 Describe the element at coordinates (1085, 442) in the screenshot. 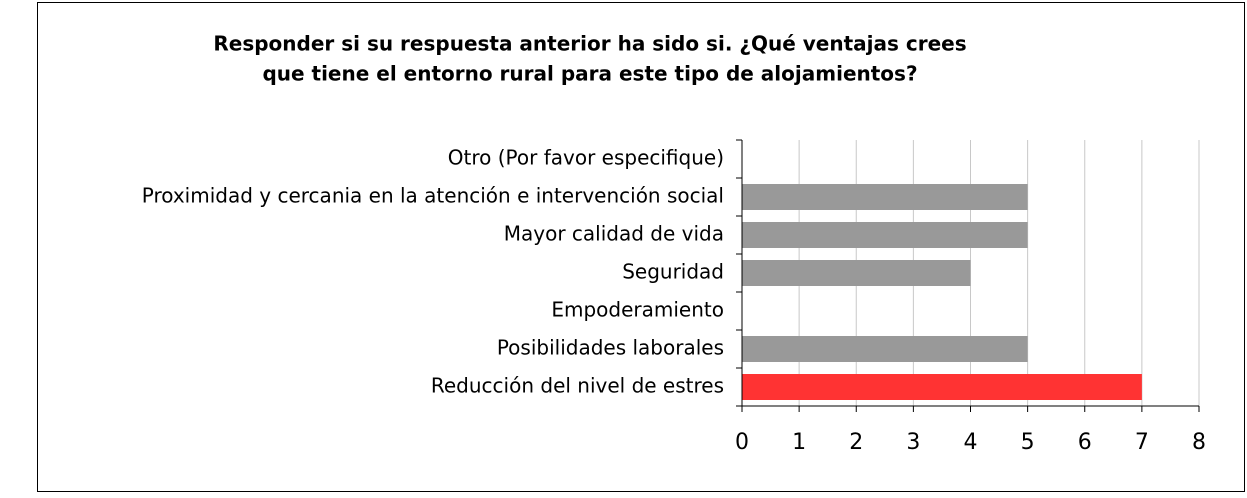

I see `x-tick-label: 6` at that location.